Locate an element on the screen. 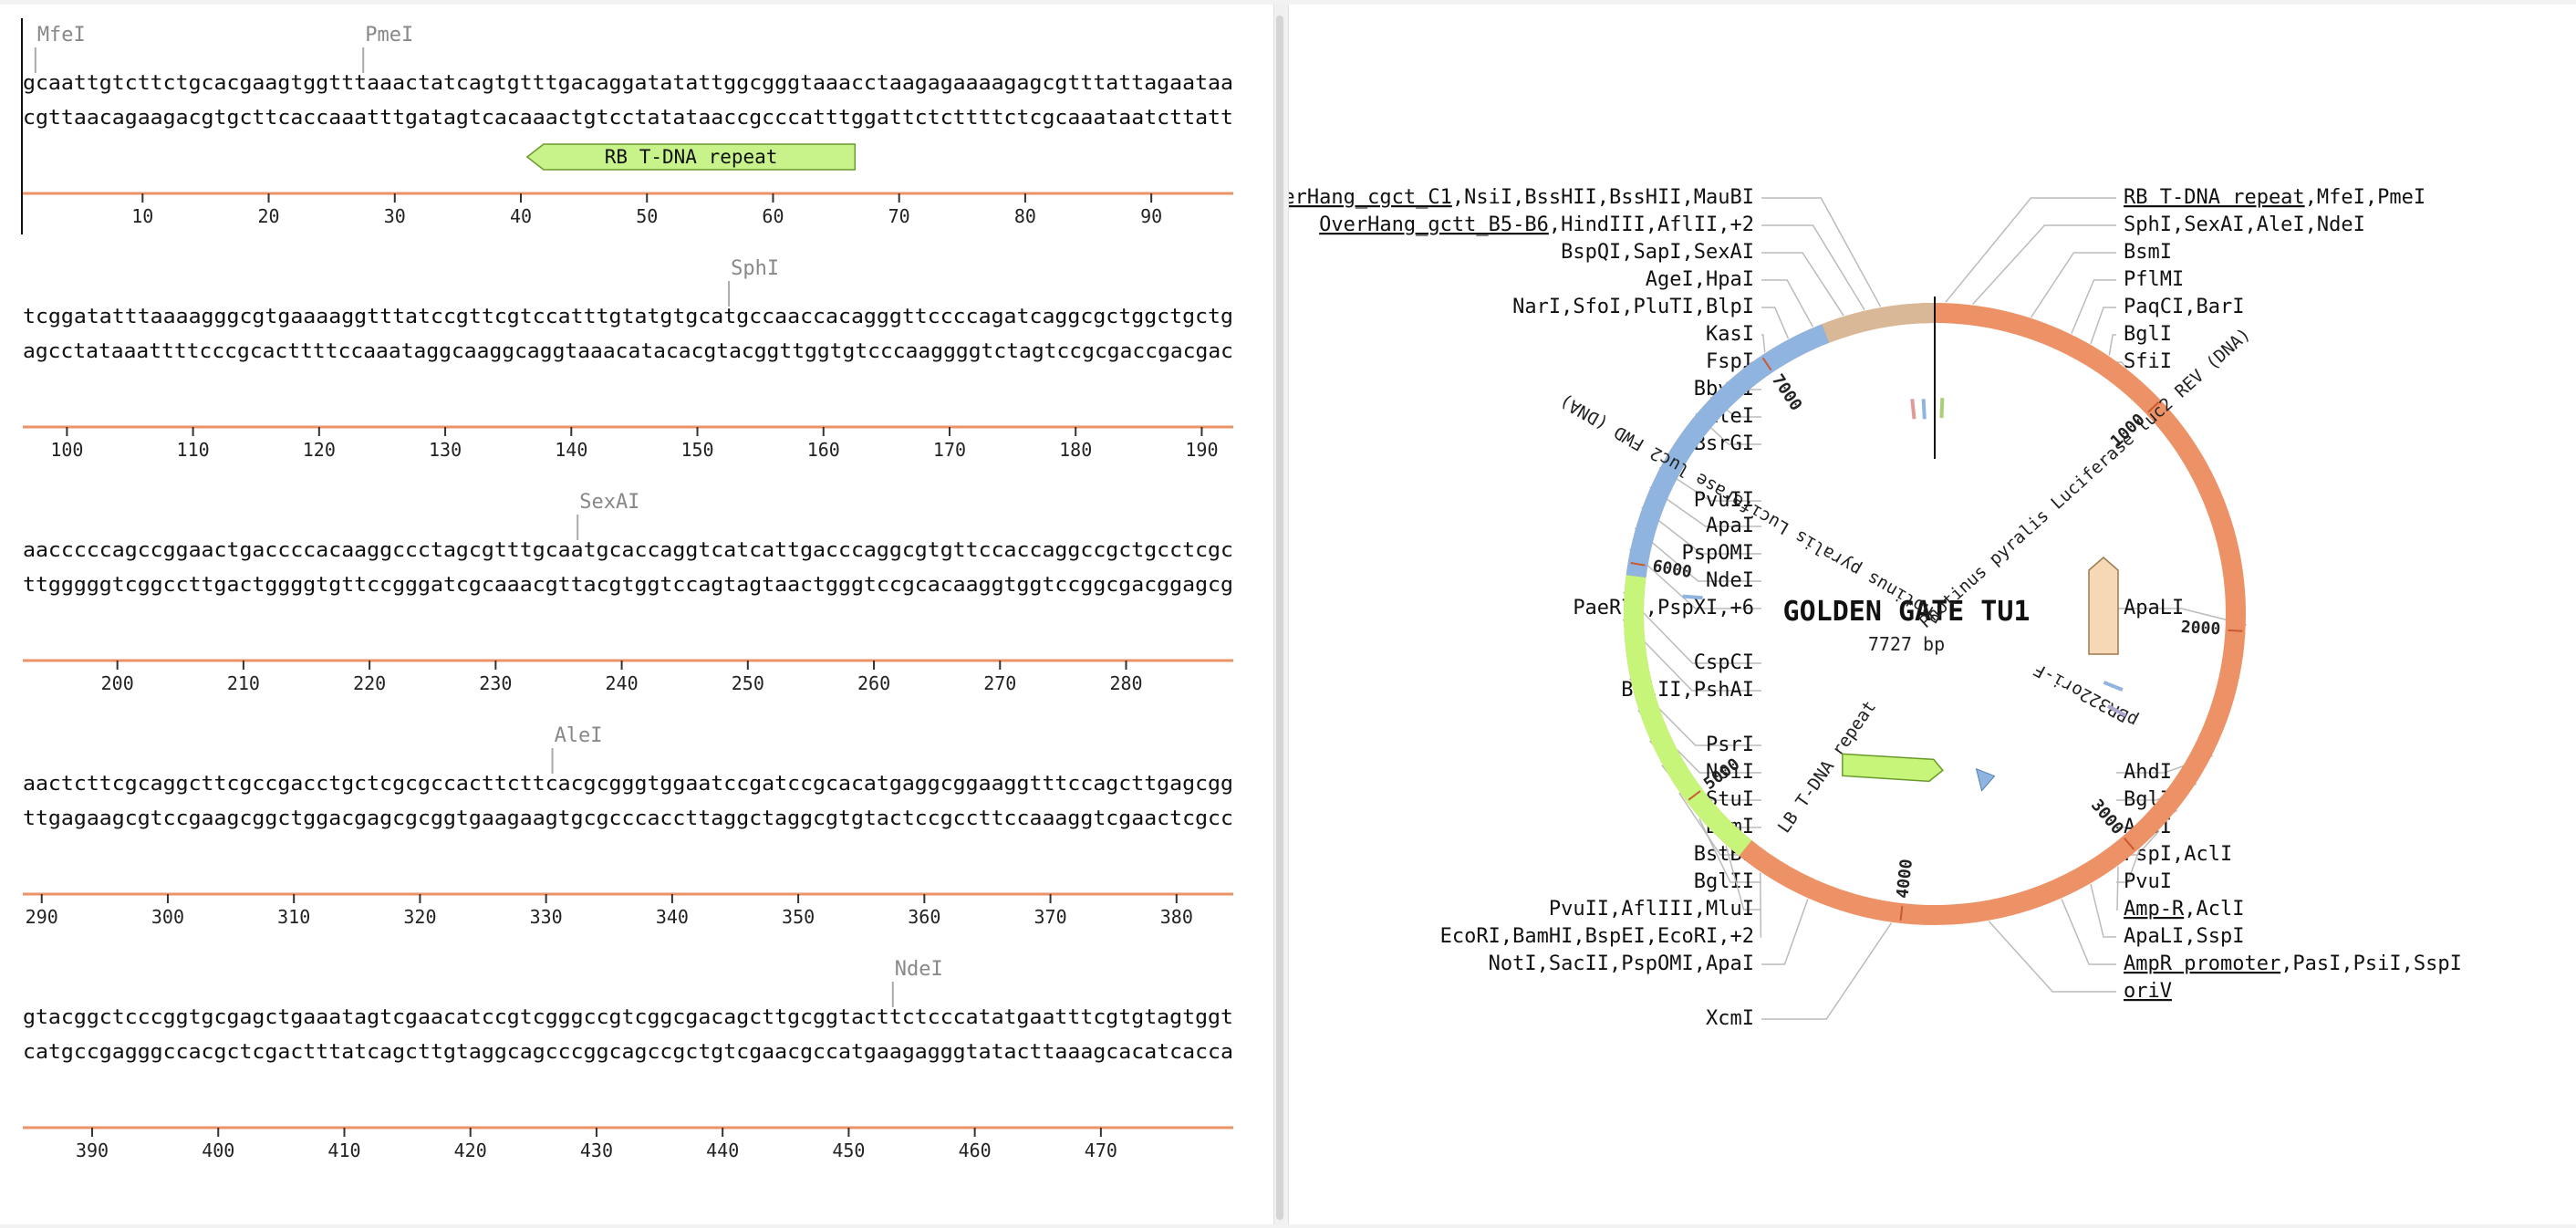  map-enzyme-label: BglI is located at coordinates (2148, 335).